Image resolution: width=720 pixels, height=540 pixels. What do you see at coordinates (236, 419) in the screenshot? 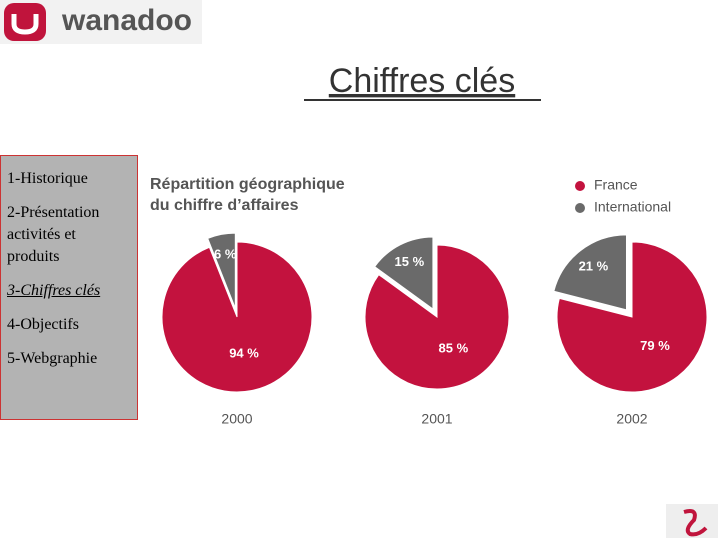
I see `pie-label: 2000` at bounding box center [236, 419].